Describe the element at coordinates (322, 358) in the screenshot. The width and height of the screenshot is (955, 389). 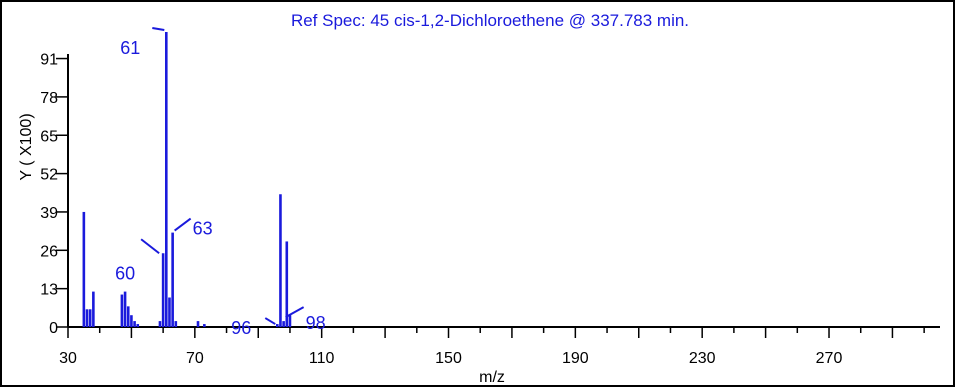
I see `x-tick-label: 110` at that location.